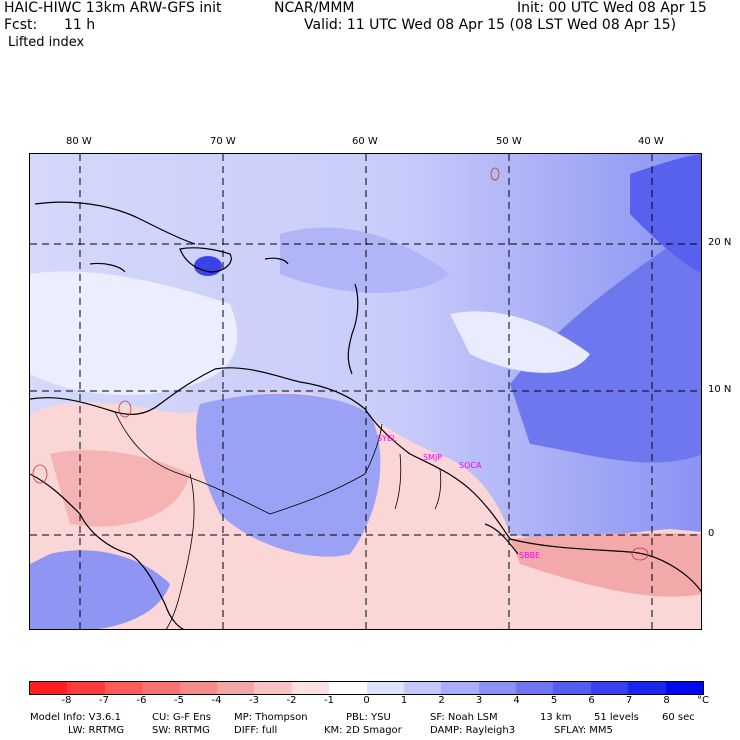  Describe the element at coordinates (591, 700) in the screenshot. I see `colorbar-tick-label: 6` at that location.